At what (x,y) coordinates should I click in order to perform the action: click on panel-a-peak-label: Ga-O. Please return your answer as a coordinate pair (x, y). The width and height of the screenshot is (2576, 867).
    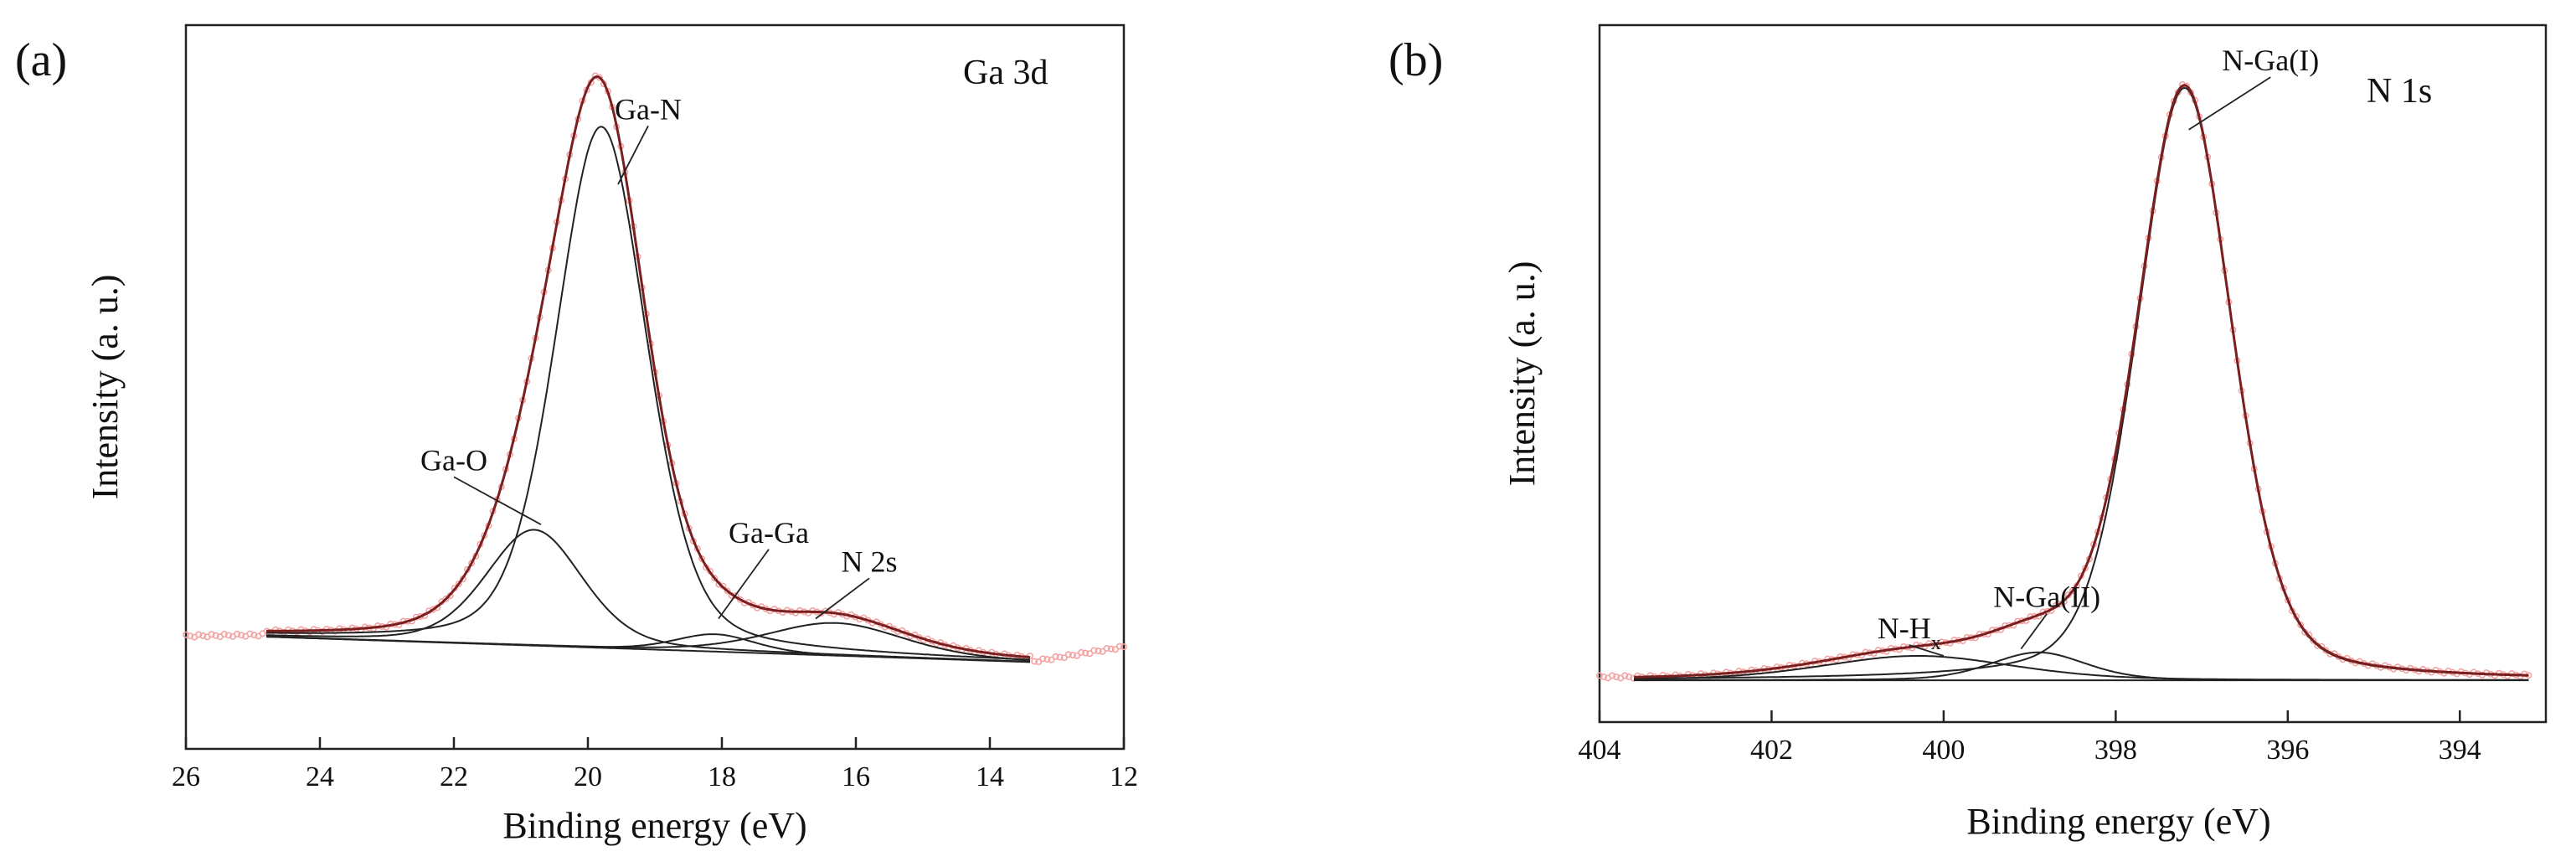
    Looking at the image, I should click on (453, 460).